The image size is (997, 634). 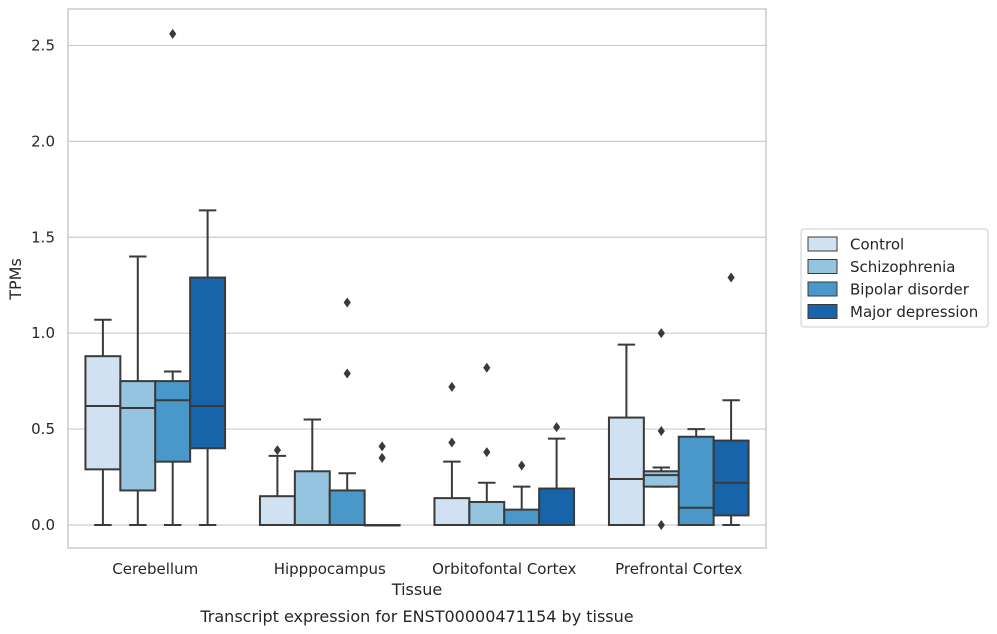 I want to click on y-tick-label: 1.5, so click(x=43, y=237).